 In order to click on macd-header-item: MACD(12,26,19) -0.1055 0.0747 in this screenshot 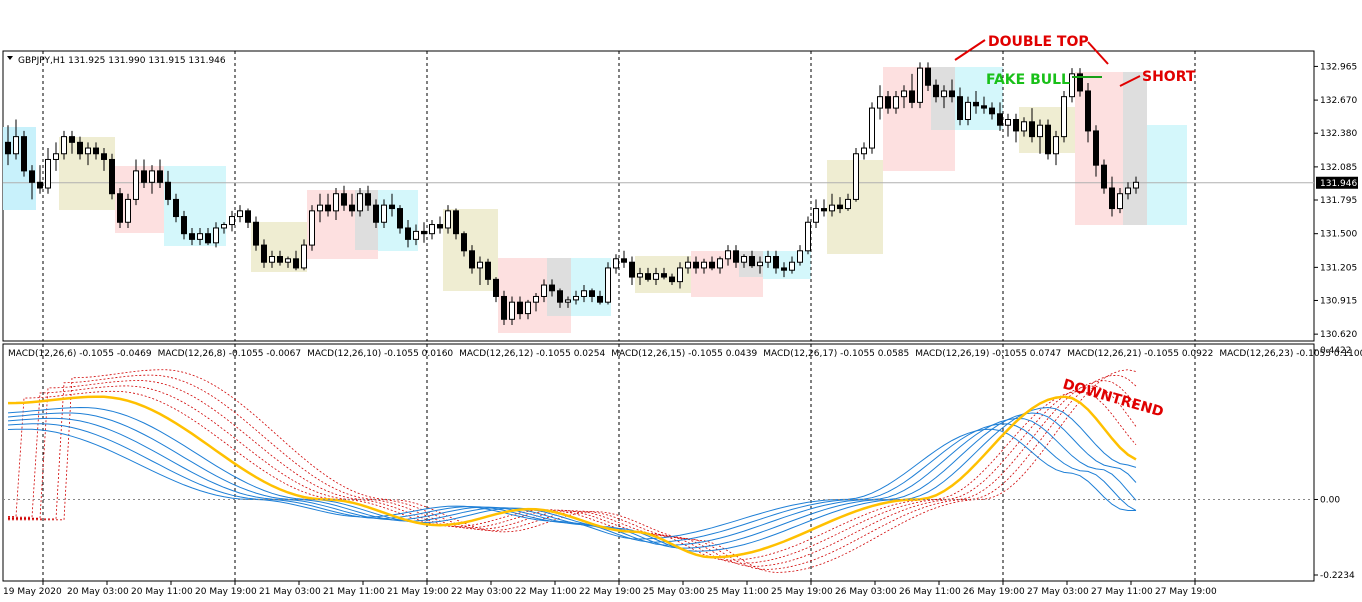, I will do `click(988, 354)`.